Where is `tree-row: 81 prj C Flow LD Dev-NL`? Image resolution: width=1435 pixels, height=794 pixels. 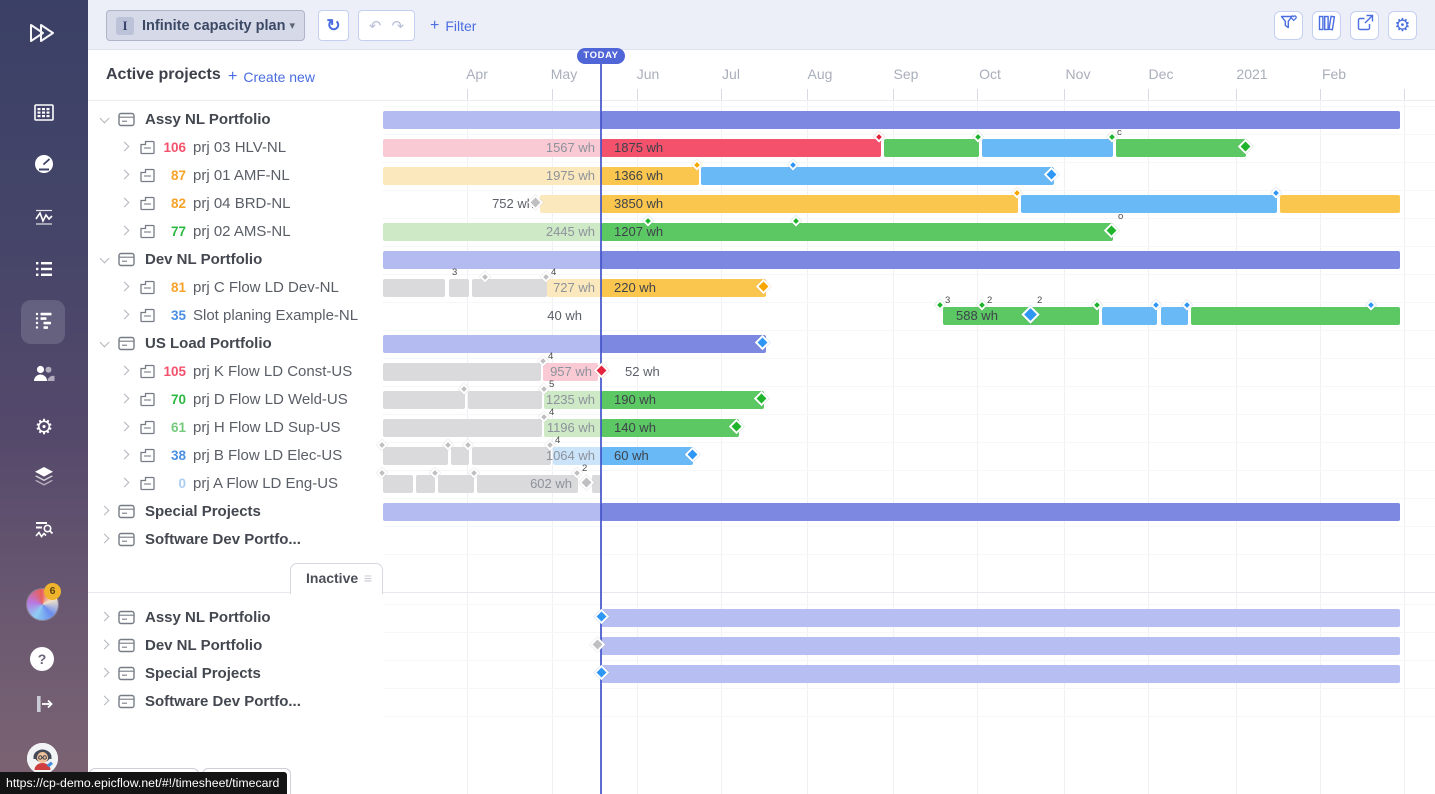 tree-row: 81 prj C Flow LD Dev-NL is located at coordinates (235, 288).